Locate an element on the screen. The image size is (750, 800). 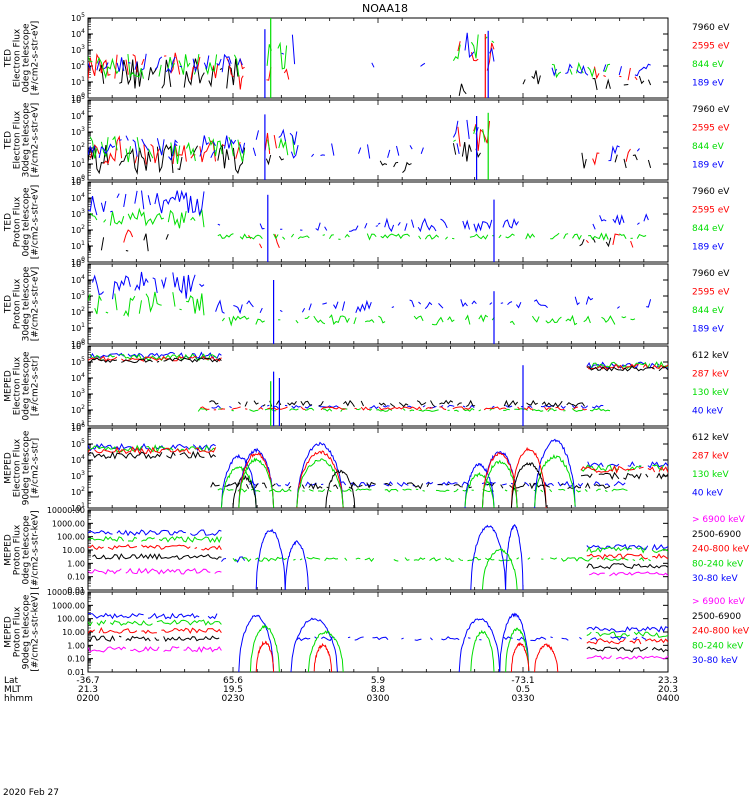
legend-entry: 612 keV is located at coordinates (710, 356).